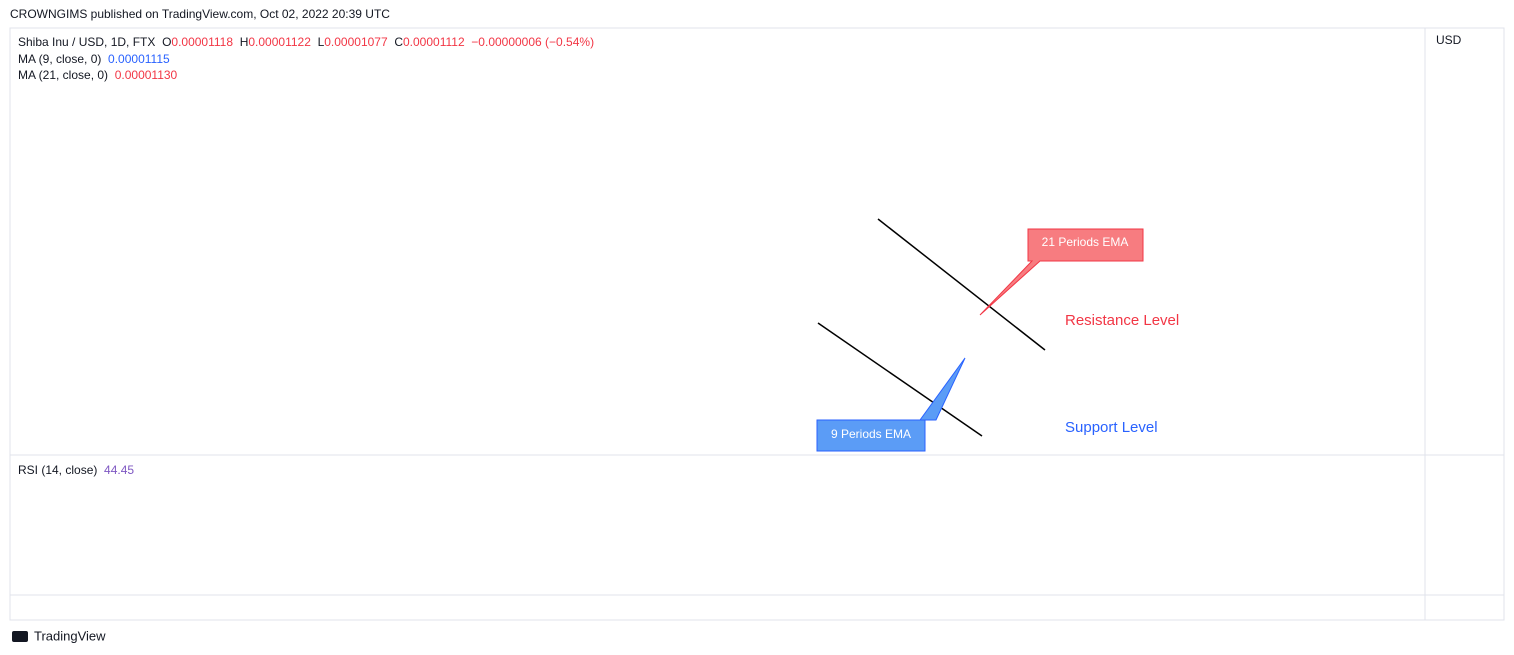 This screenshot has height=655, width=1514. I want to click on currency: USD, so click(1449, 40).